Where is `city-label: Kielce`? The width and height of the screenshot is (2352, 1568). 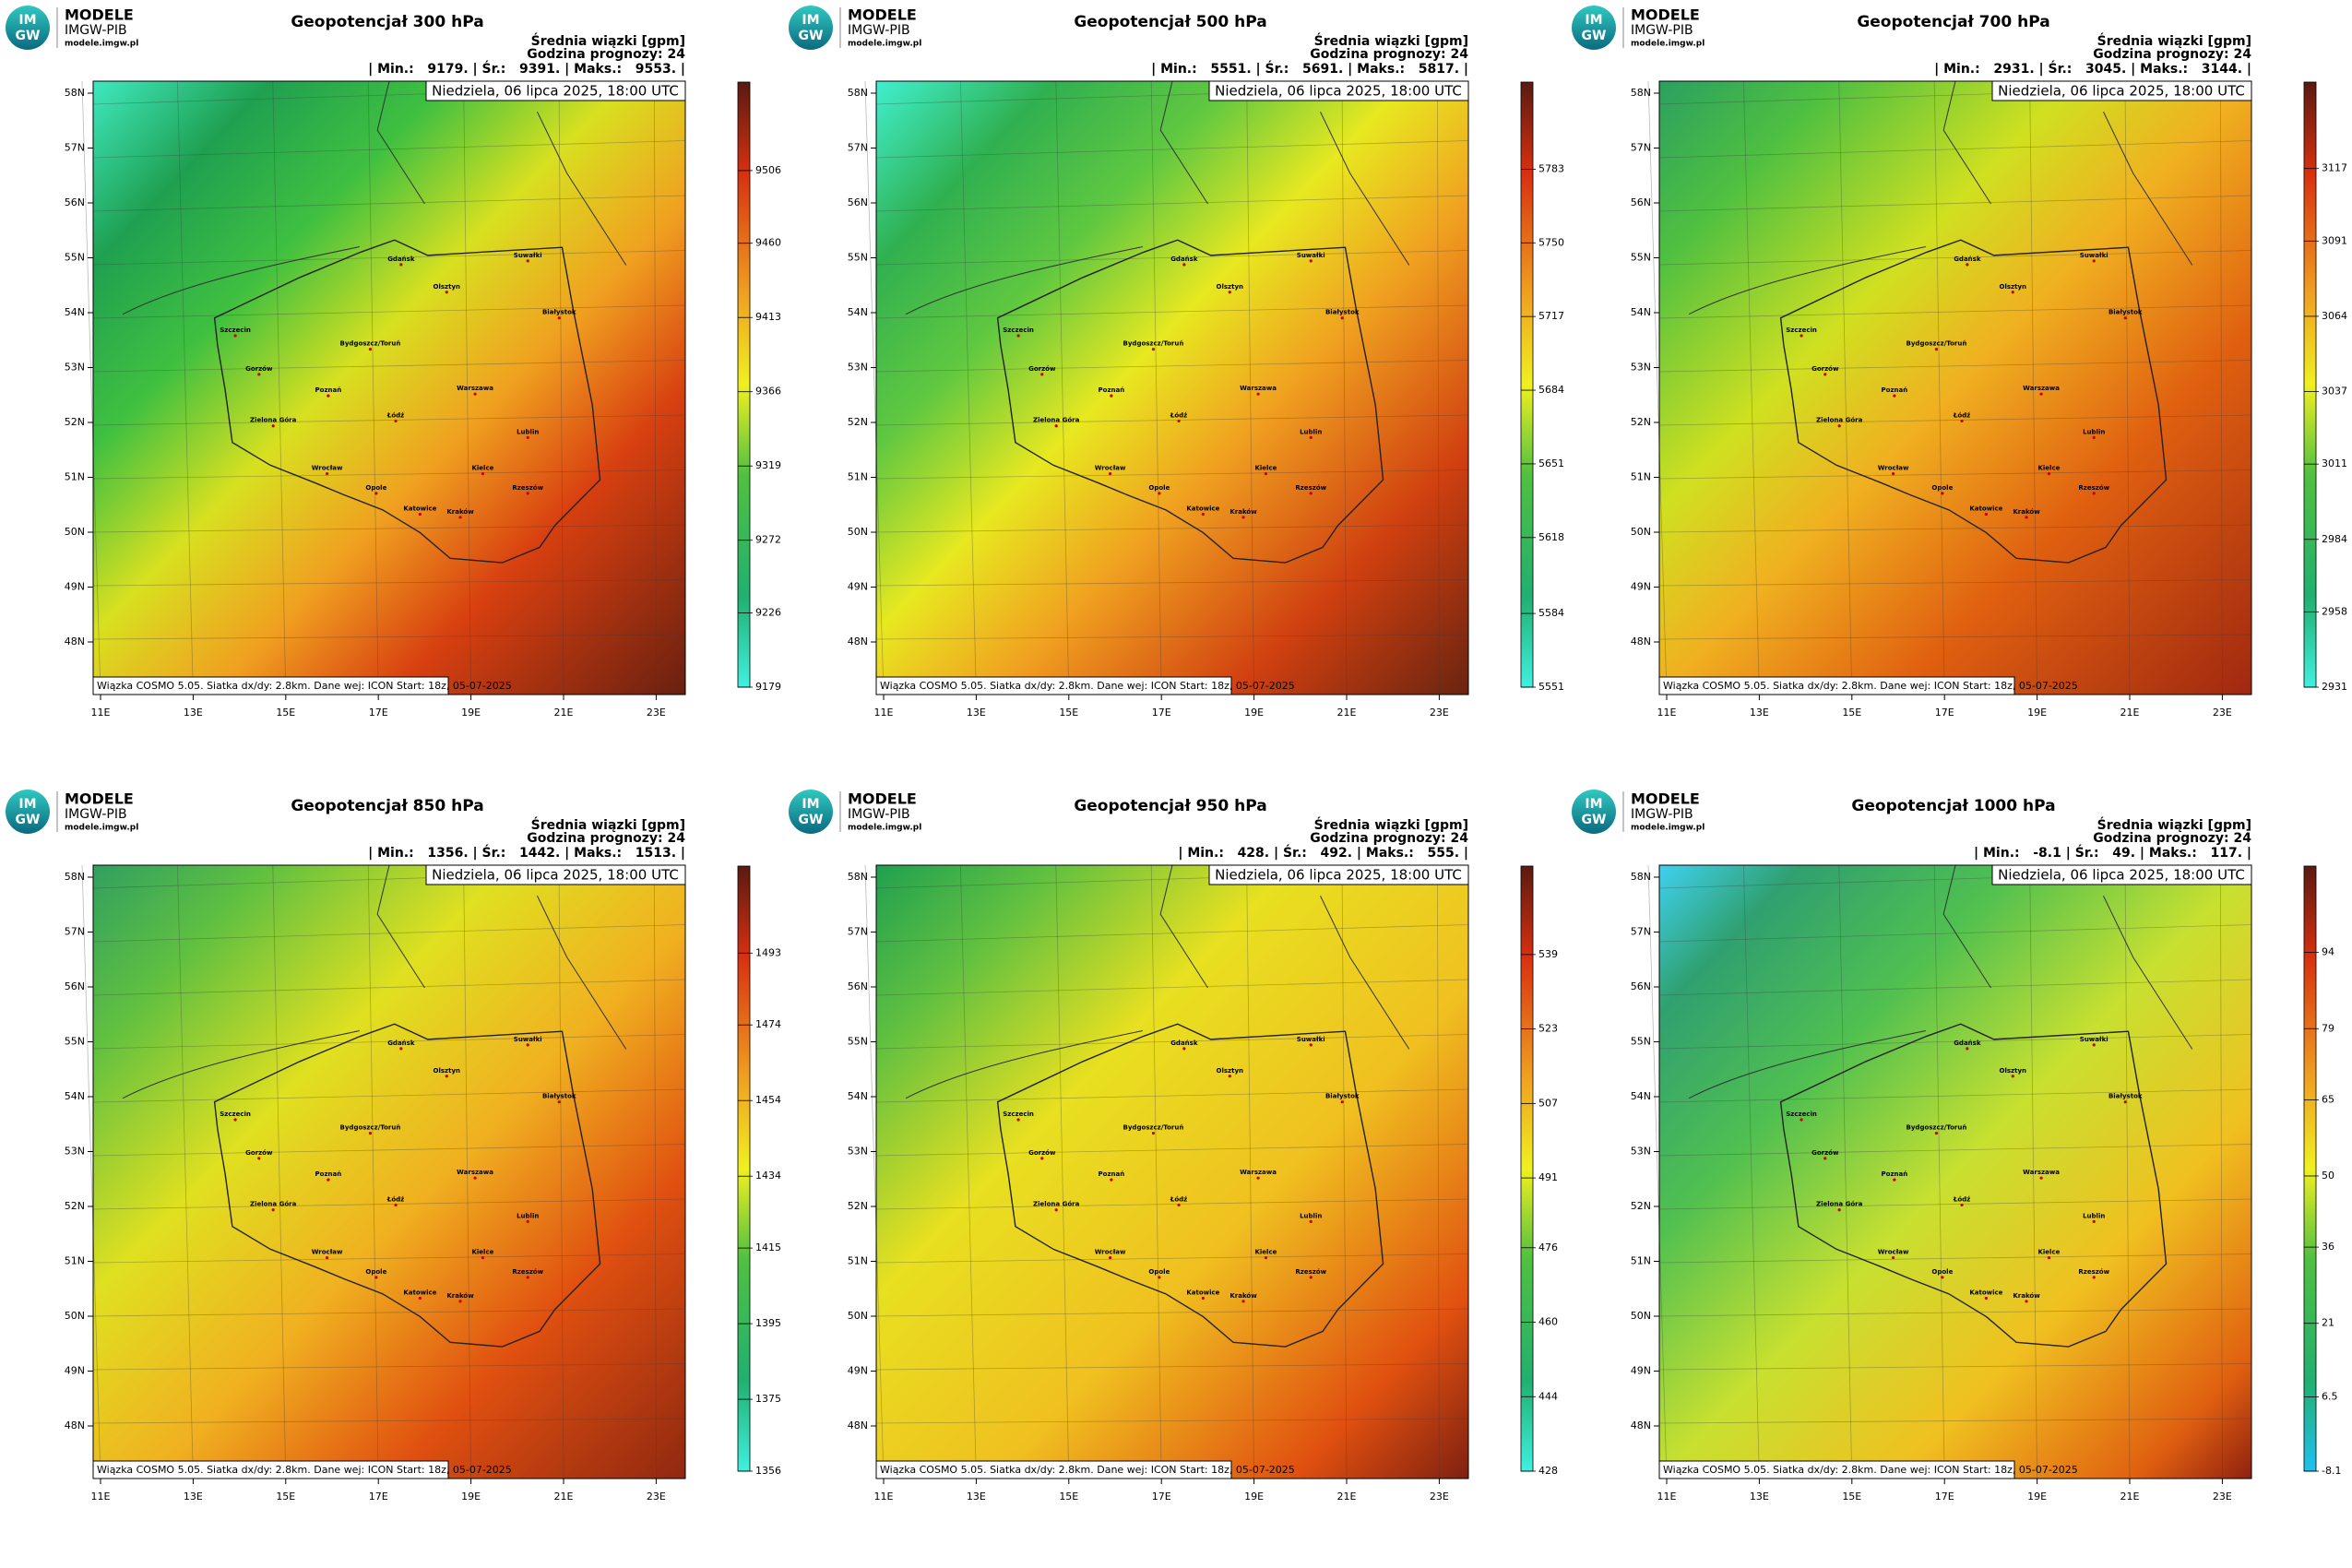 city-label: Kielce is located at coordinates (1265, 1252).